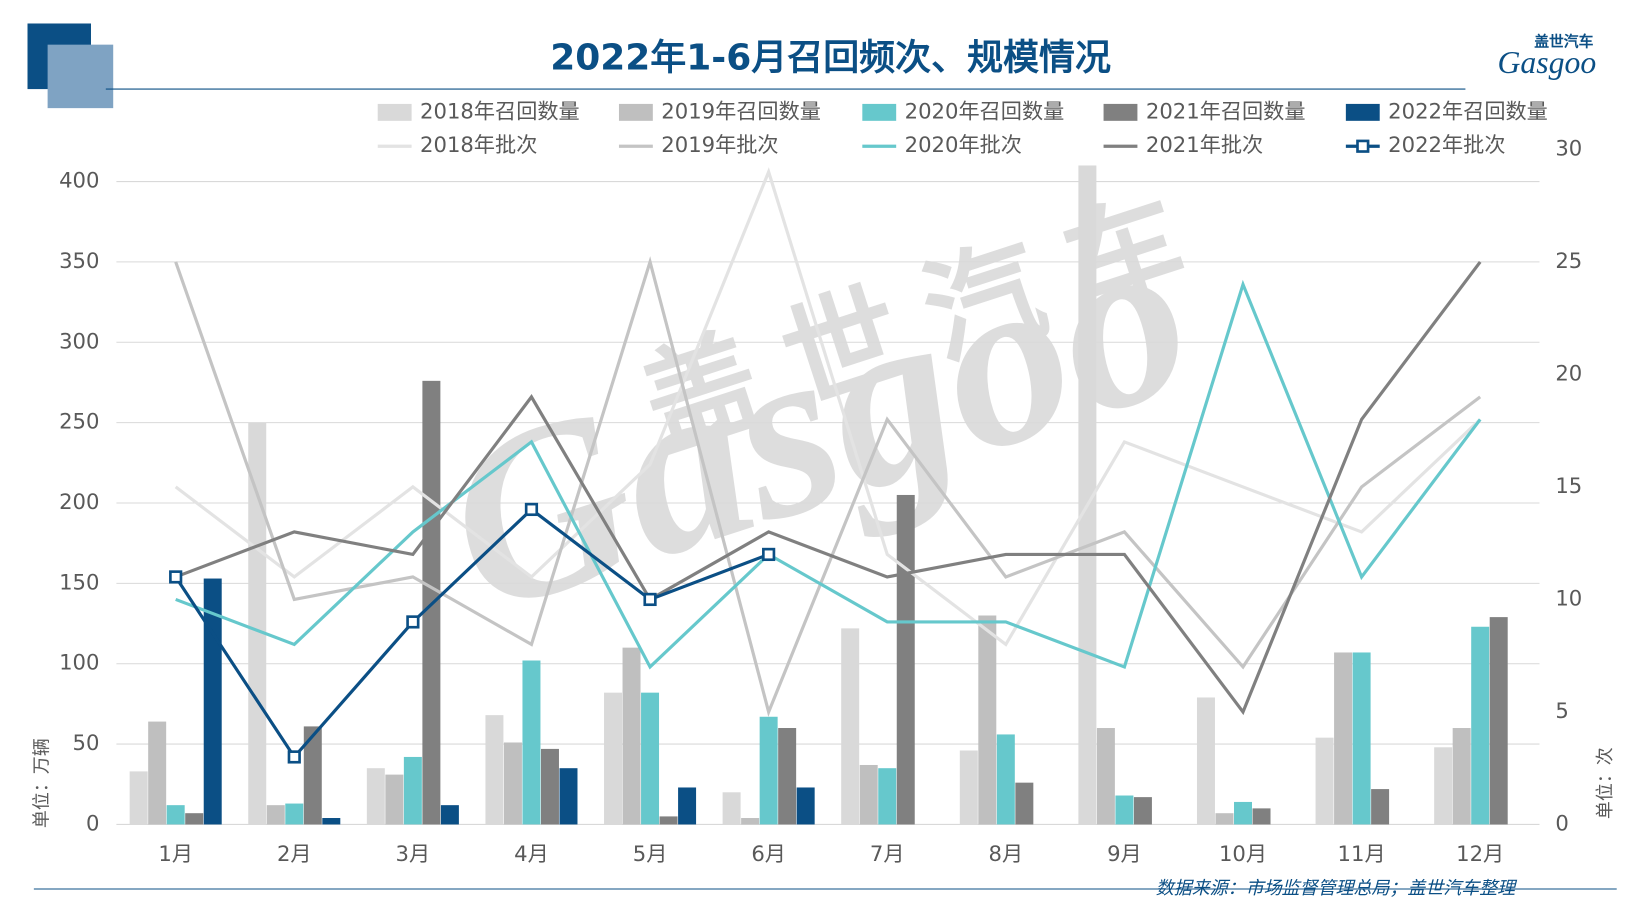  What do you see at coordinates (79, 260) in the screenshot?
I see `y-tick-label: 350` at bounding box center [79, 260].